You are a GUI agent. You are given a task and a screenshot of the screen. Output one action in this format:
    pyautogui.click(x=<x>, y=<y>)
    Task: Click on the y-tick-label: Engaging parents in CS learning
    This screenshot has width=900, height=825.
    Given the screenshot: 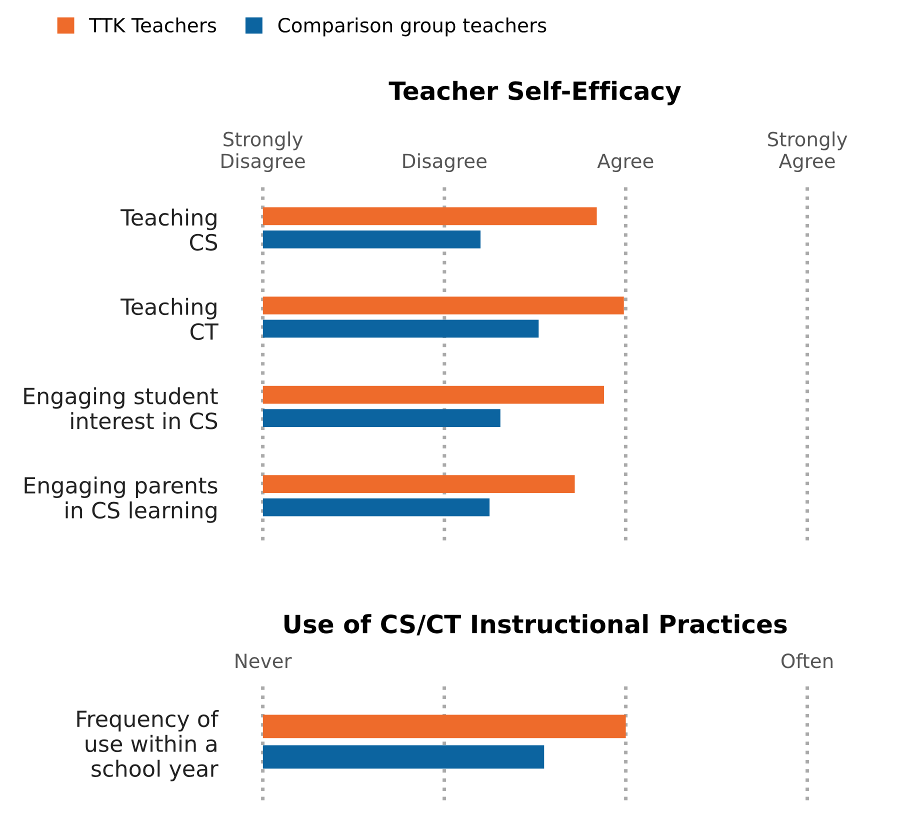 What is the action you would take?
    pyautogui.click(x=121, y=499)
    